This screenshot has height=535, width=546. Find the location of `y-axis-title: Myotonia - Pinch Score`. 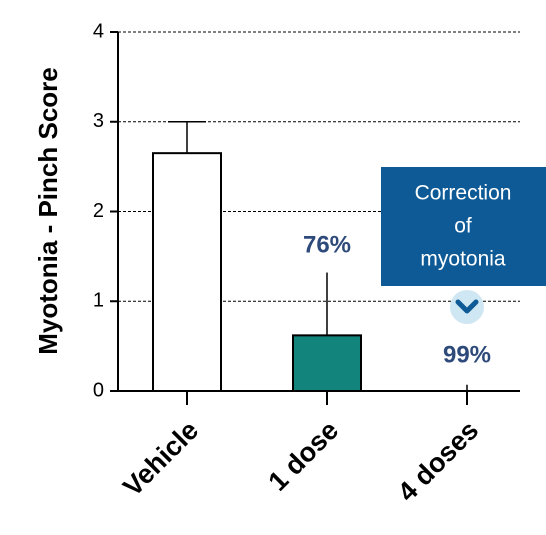

y-axis-title: Myotonia - Pinch Score is located at coordinates (48, 211).